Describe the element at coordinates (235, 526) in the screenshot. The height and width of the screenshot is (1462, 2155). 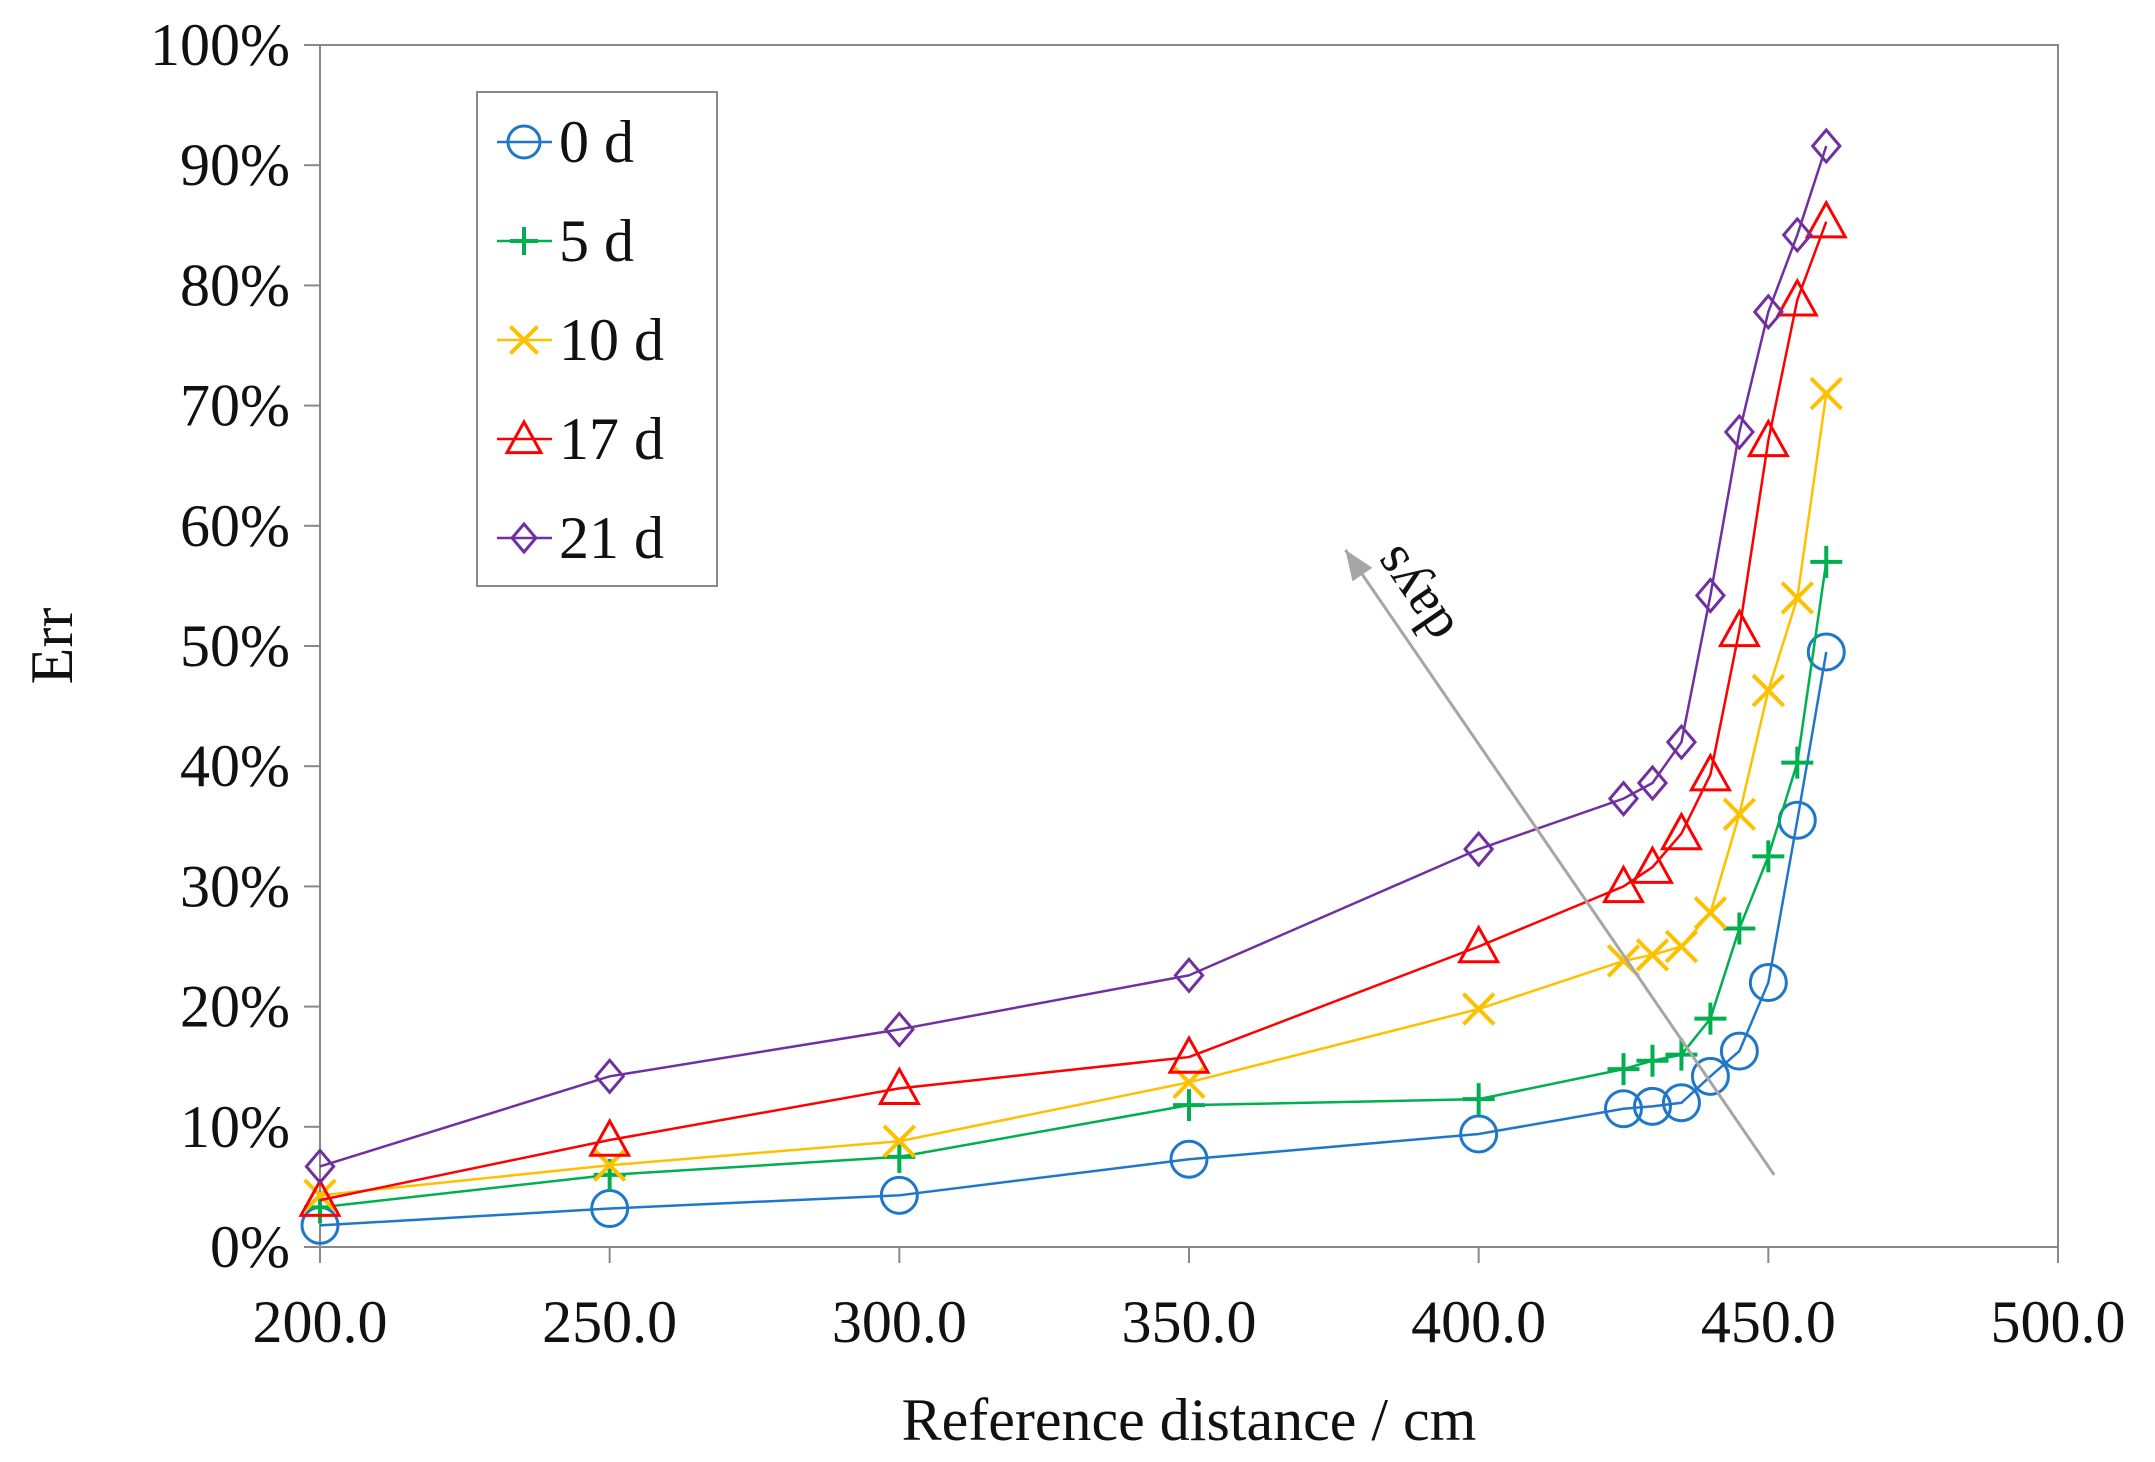
I see `y-tick-label: 60%` at that location.